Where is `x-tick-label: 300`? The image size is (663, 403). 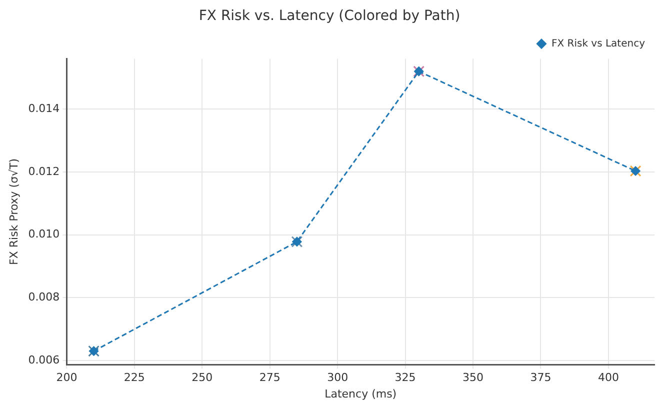
x-tick-label: 300 is located at coordinates (337, 377).